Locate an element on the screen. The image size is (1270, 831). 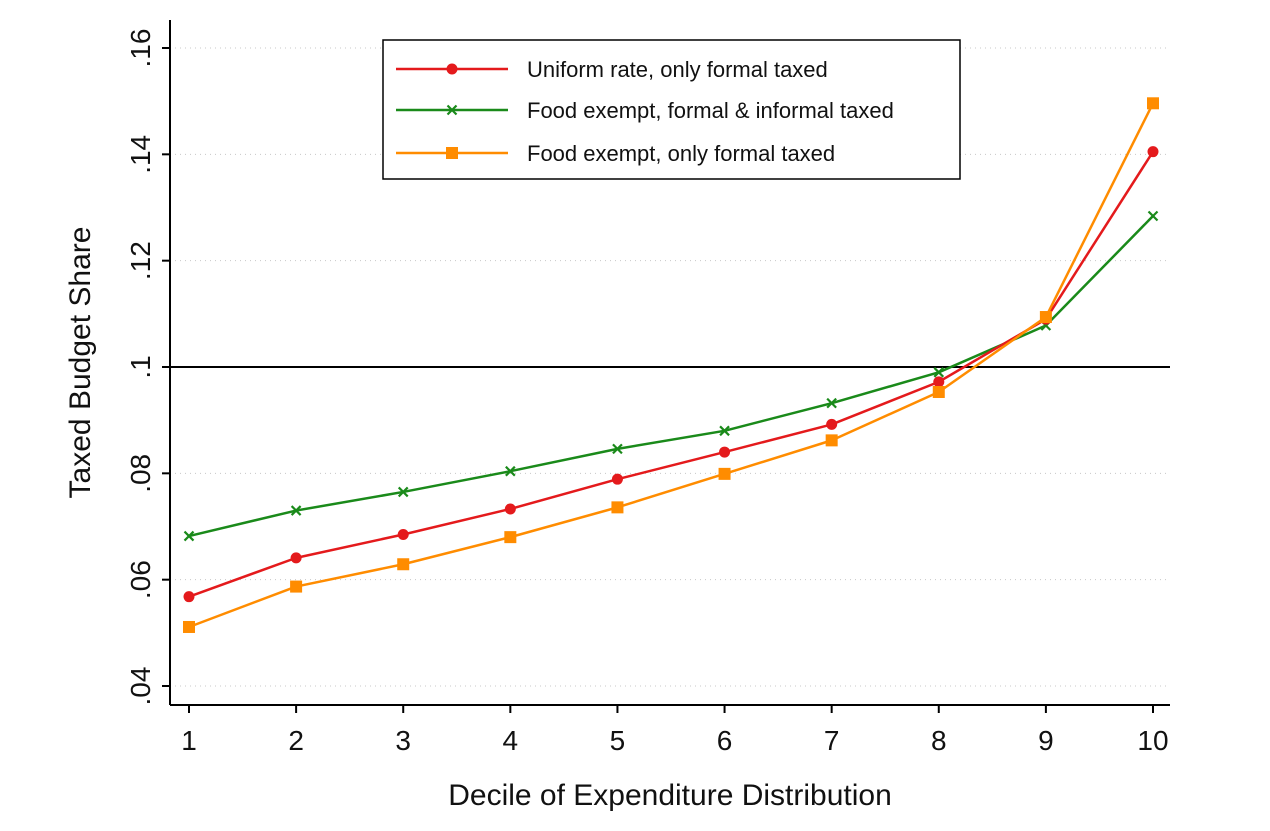
x-tick-label: 10 is located at coordinates (1152, 740).